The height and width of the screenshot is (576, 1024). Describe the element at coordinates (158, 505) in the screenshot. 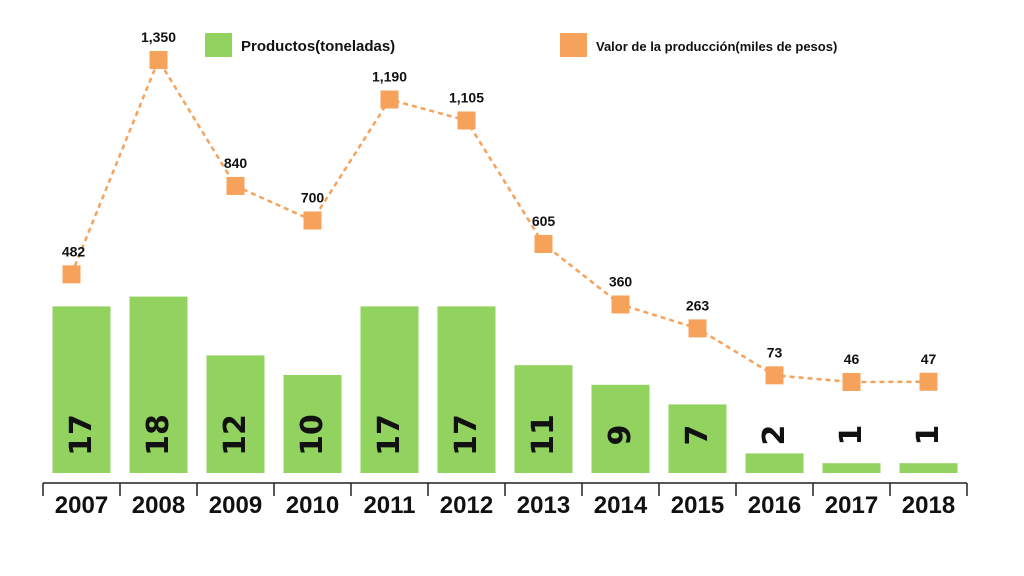

I see `x-tick-label: 2008` at that location.